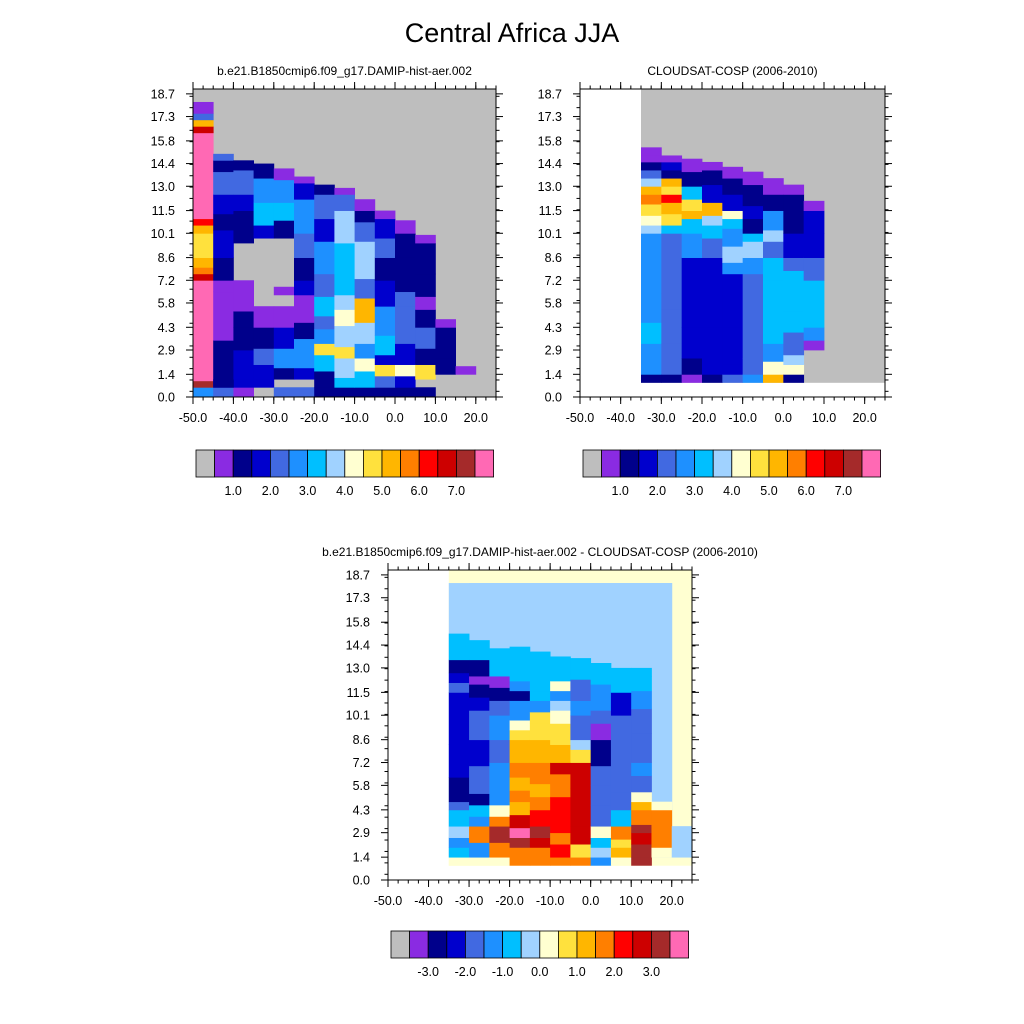 Image resolution: width=1024 pixels, height=1024 pixels. I want to click on x-tick-label: -10.0, so click(354, 418).